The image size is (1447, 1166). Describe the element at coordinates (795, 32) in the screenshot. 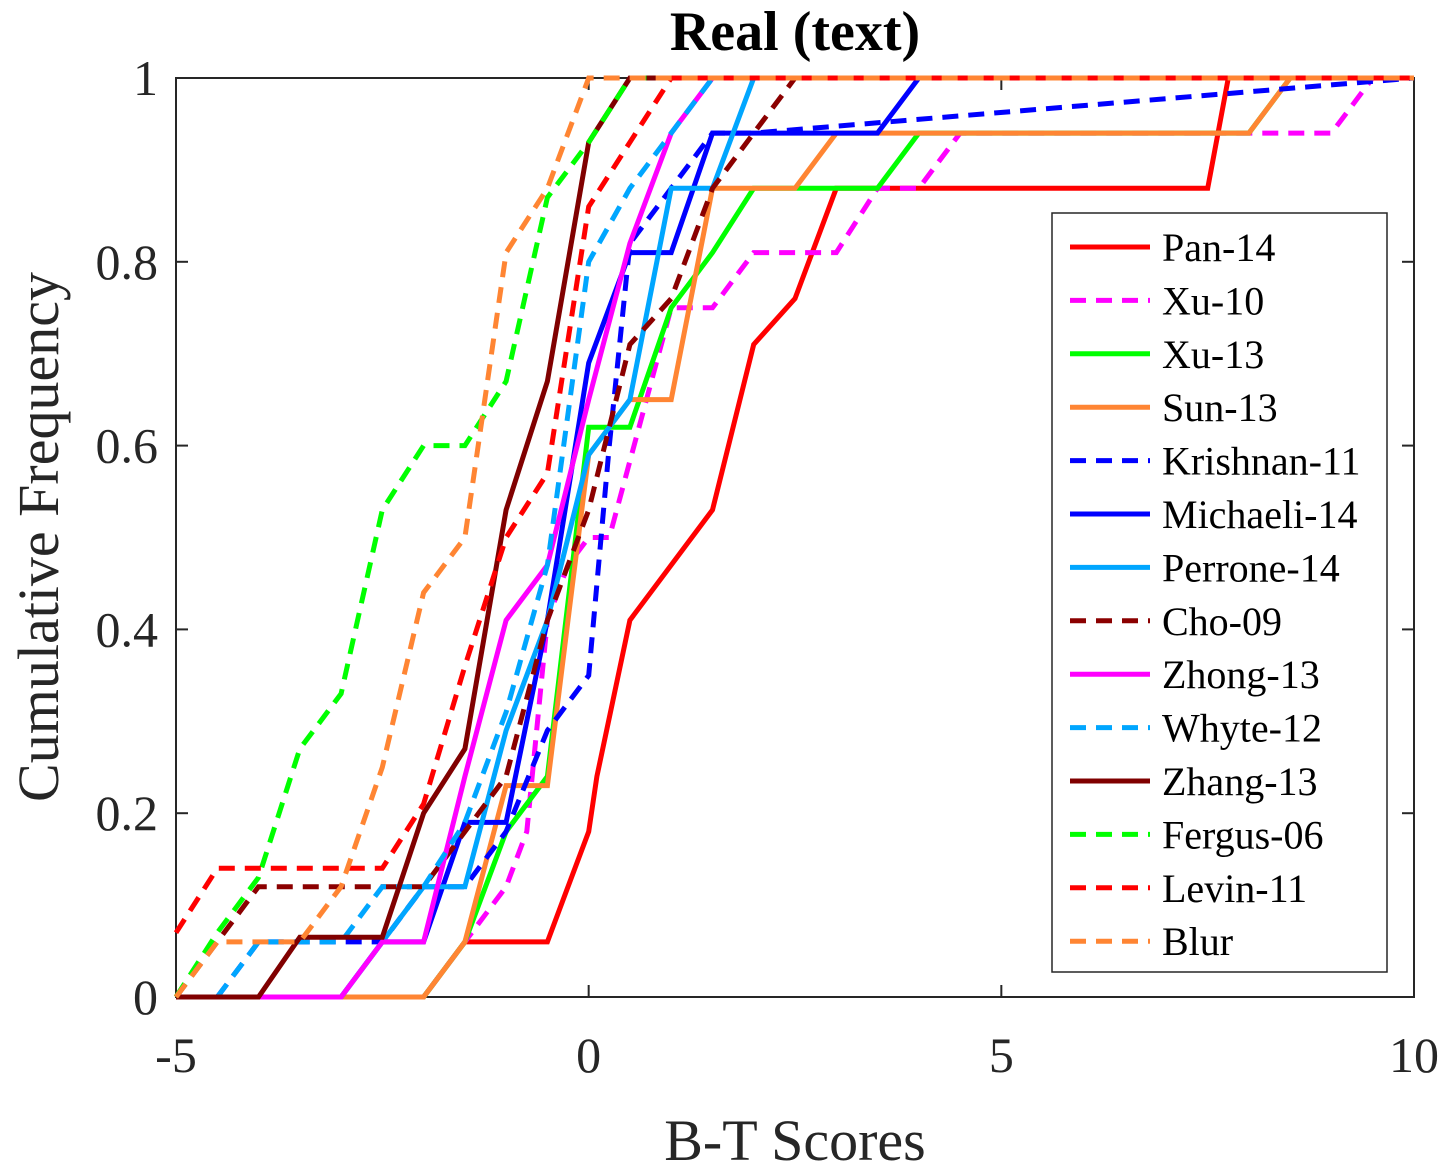

I see `chart-title: Real (text)` at that location.